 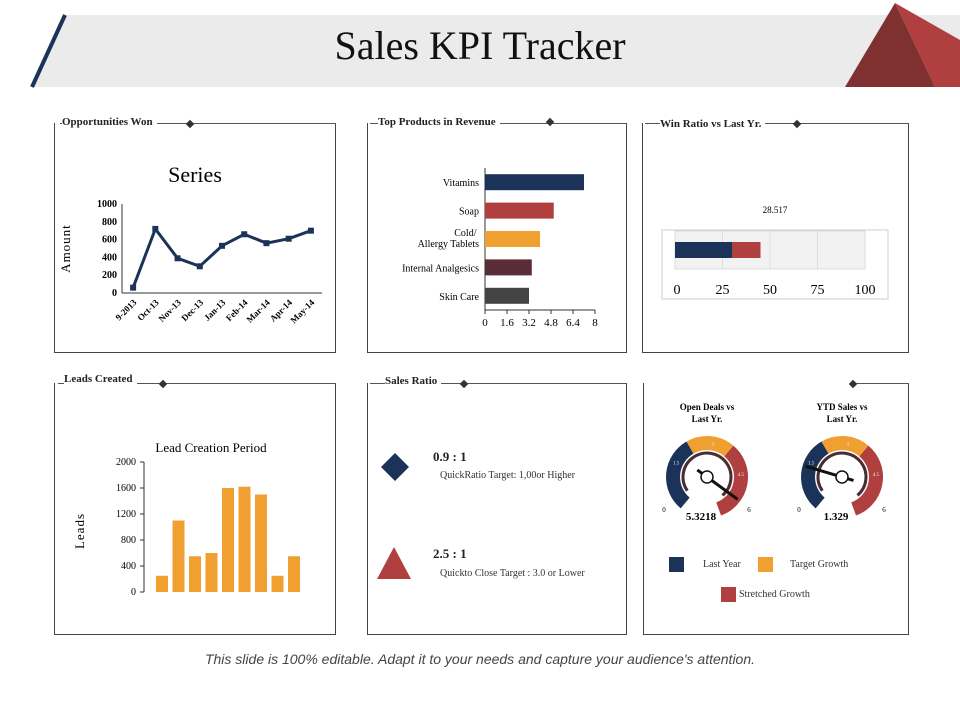 I want to click on x-tick-label: 6.4, so click(x=573, y=323).